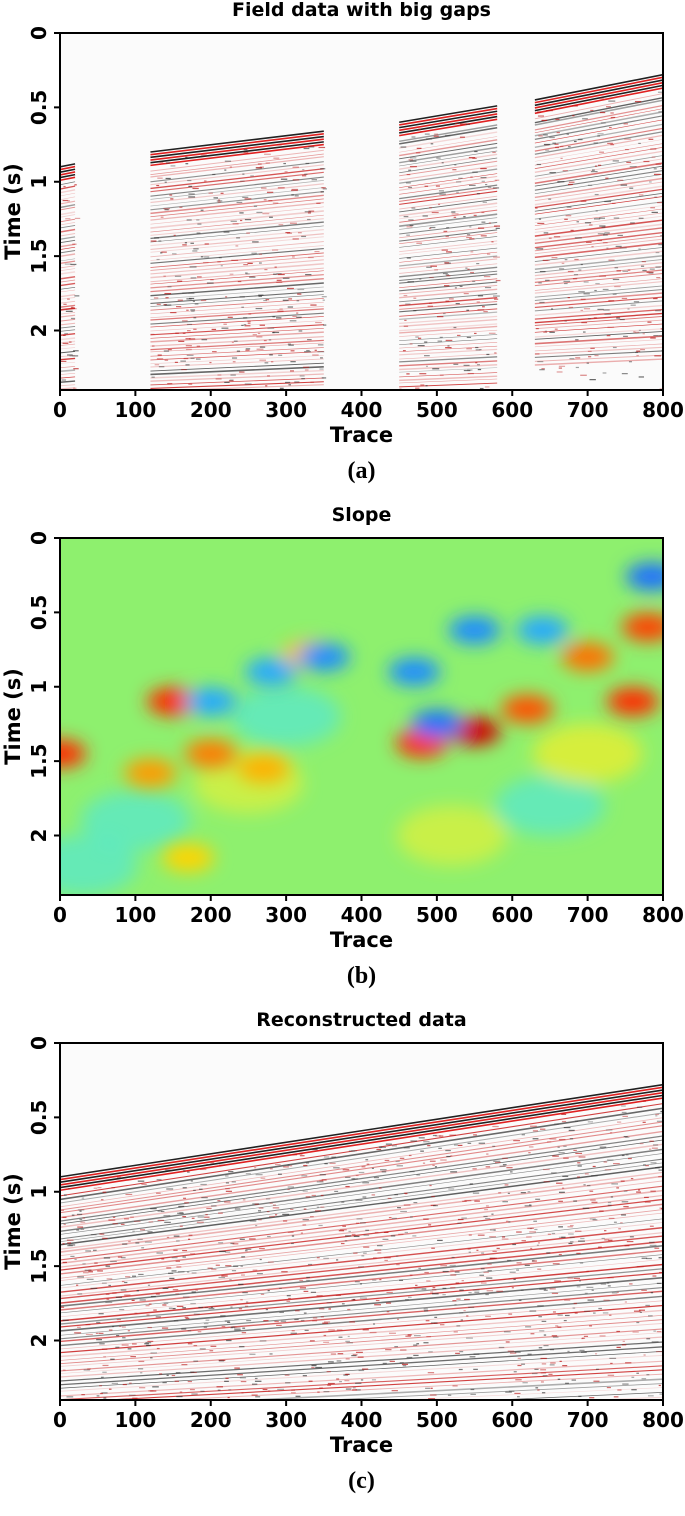  I want to click on panel-caption: (c), so click(361, 1481).